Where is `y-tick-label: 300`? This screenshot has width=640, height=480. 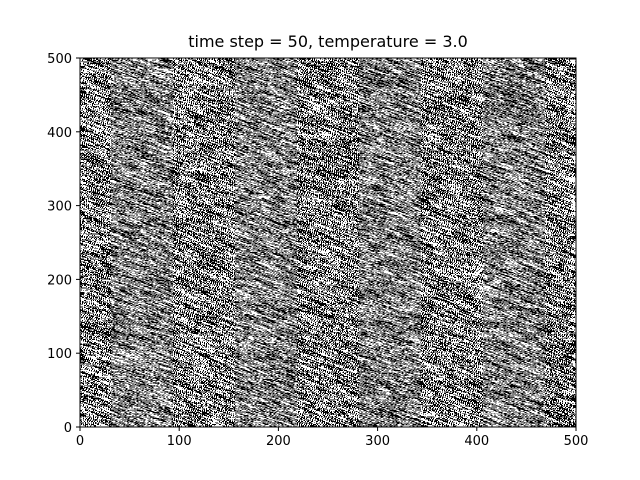
y-tick-label: 300 is located at coordinates (59, 207).